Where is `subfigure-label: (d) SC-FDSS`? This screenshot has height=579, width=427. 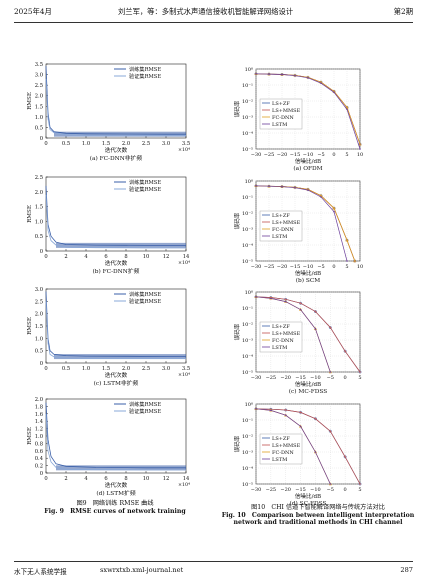 subfigure-label: (d) SC-FDSS is located at coordinates (308, 503).